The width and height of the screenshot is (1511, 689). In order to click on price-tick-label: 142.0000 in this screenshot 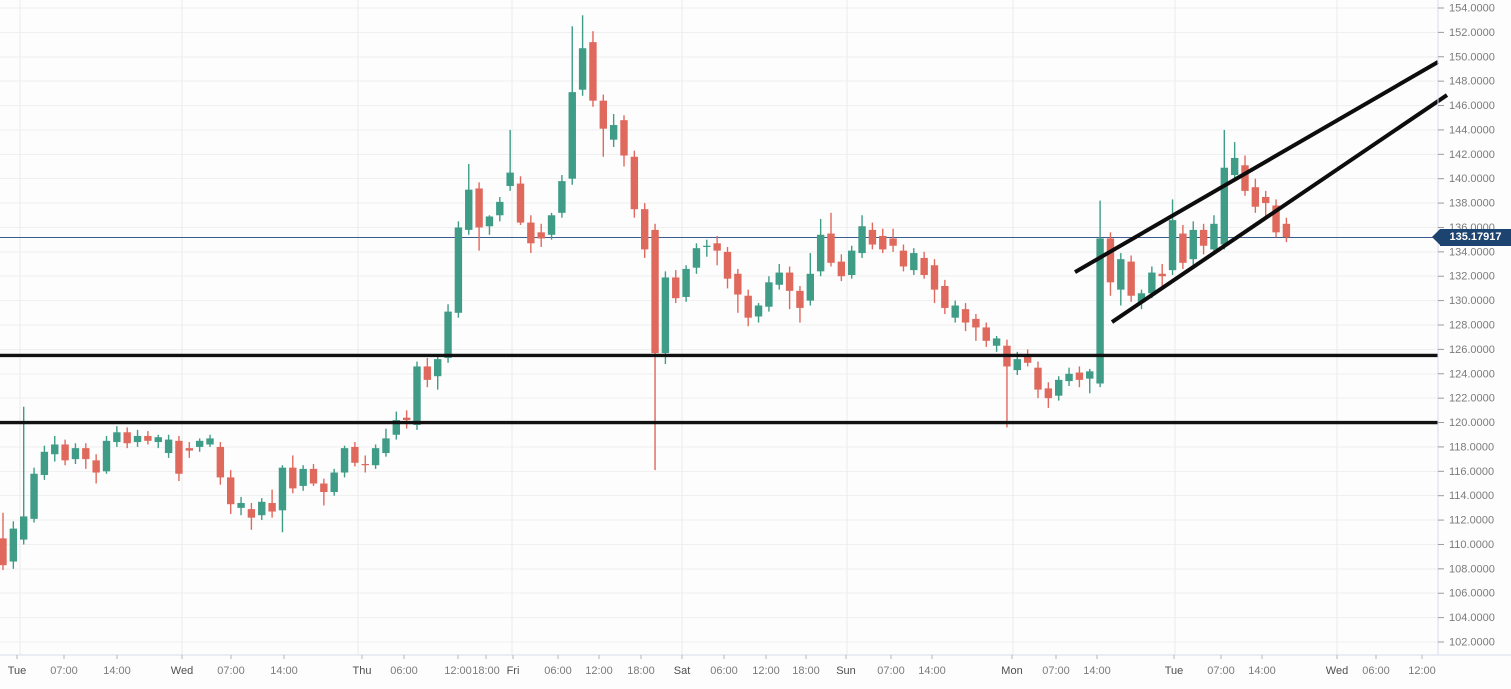, I will do `click(1472, 155)`.